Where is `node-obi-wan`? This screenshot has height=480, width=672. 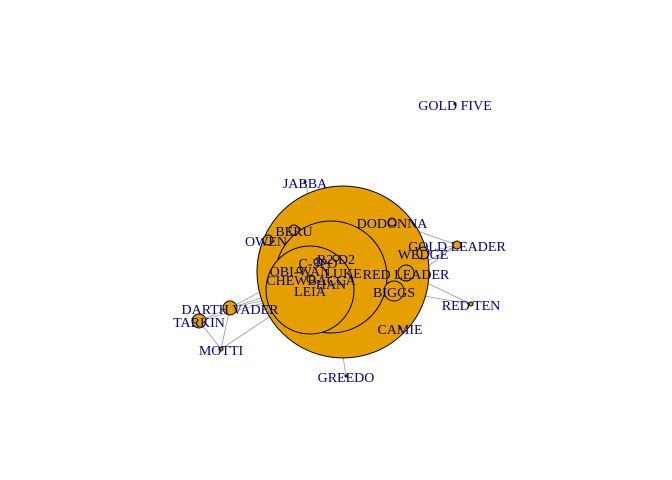
node-obi-wan is located at coordinates (300, 270).